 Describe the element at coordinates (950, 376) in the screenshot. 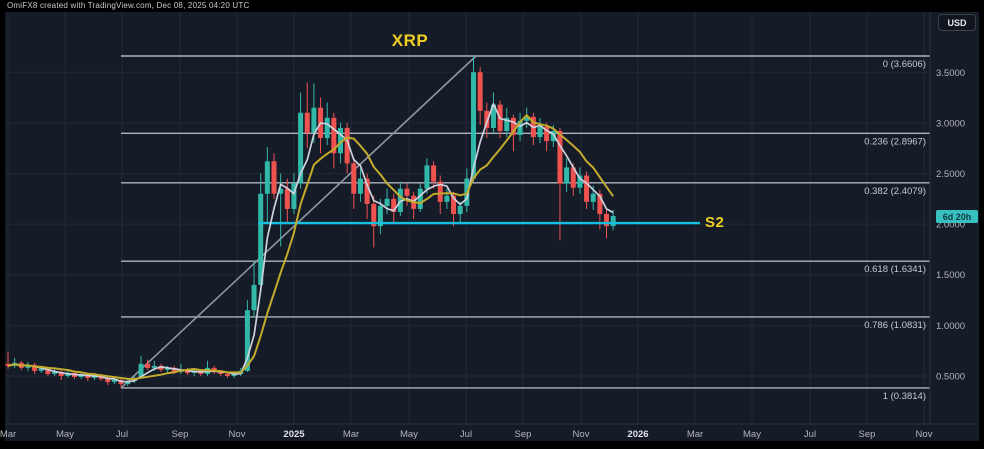

I see `price-tick-label: 0.5000` at that location.